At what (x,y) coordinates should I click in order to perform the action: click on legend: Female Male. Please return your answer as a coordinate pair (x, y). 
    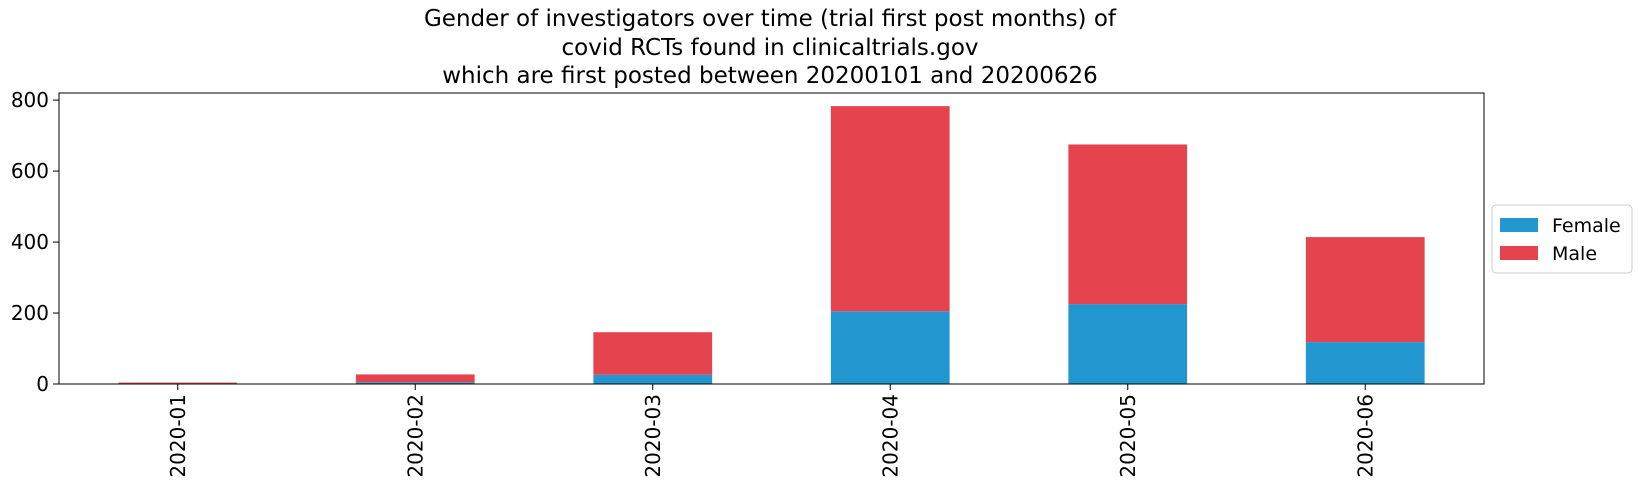
    Looking at the image, I should click on (1562, 239).